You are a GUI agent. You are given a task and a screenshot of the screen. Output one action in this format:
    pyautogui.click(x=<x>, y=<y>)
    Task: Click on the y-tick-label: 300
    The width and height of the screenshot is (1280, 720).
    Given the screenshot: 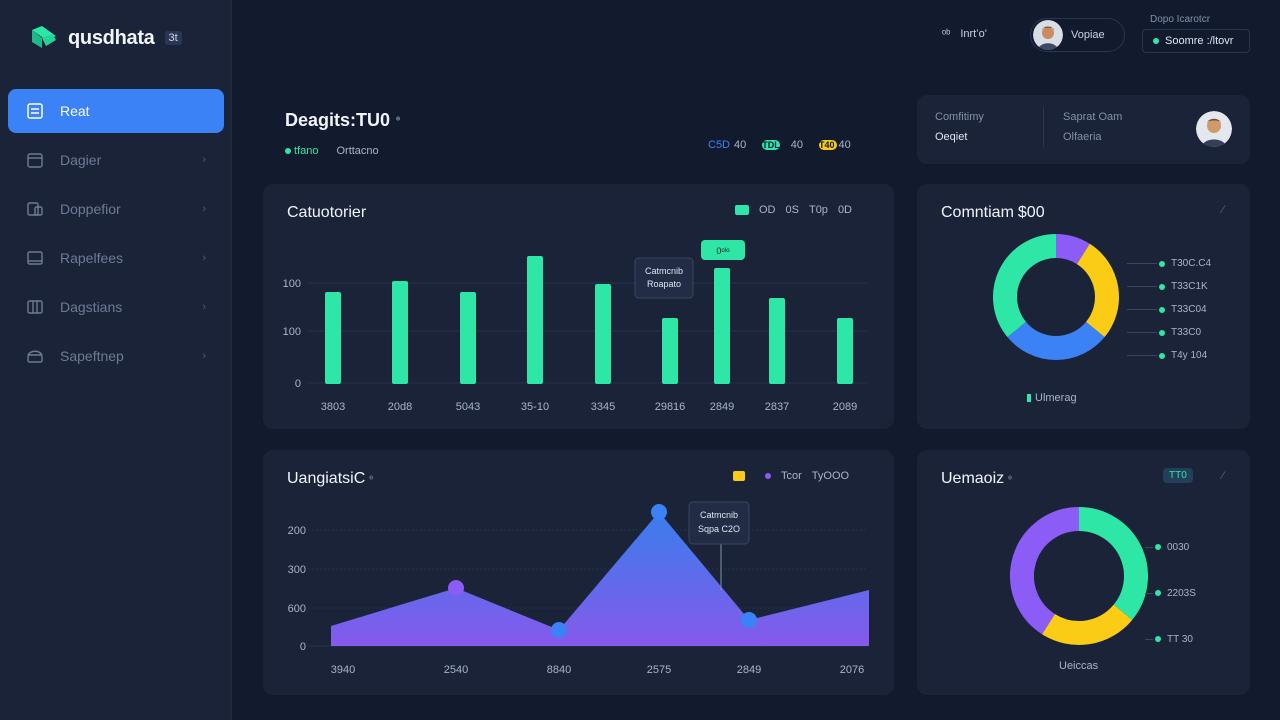 What is the action you would take?
    pyautogui.click(x=297, y=570)
    